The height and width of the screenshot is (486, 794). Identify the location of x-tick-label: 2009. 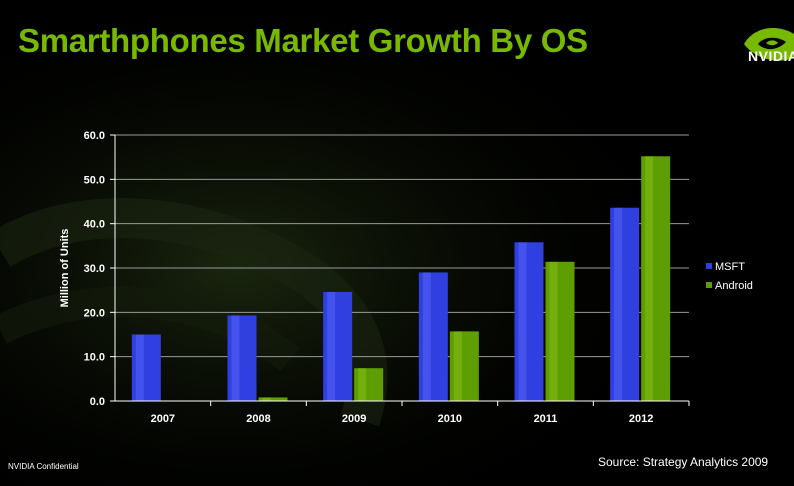
(354, 419).